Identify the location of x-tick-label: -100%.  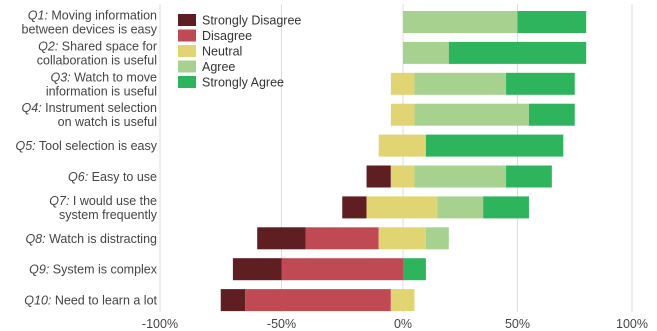
(160, 324).